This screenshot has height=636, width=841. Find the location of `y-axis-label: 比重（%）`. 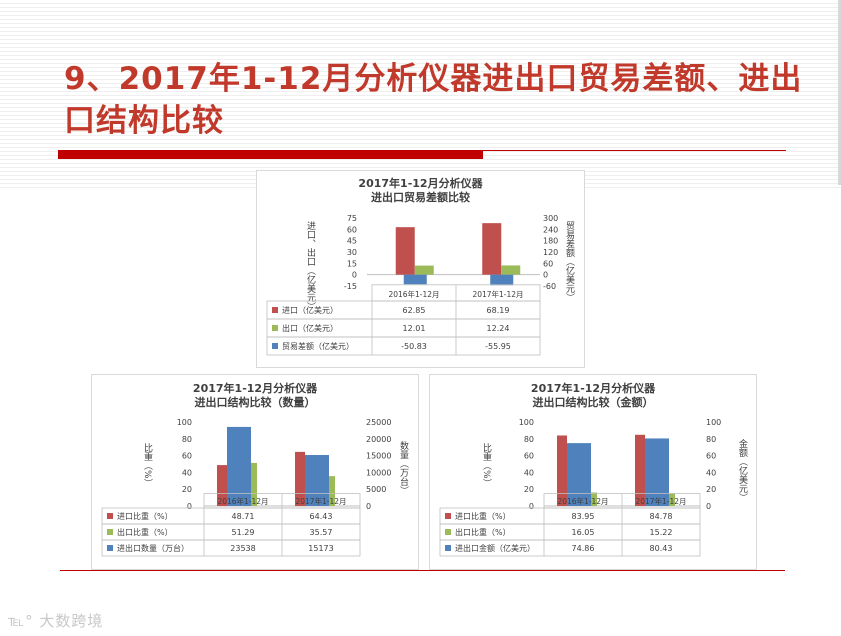

y-axis-label: 比重（%） is located at coordinates (147, 465).